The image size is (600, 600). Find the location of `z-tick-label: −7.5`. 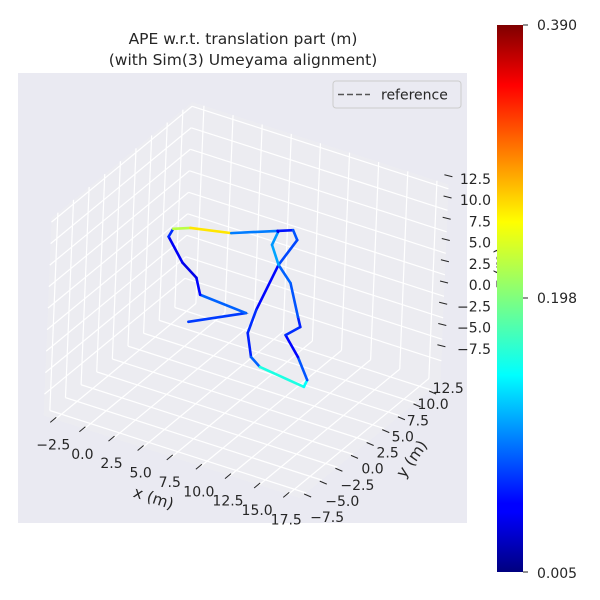

z-tick-label: −7.5 is located at coordinates (474, 350).